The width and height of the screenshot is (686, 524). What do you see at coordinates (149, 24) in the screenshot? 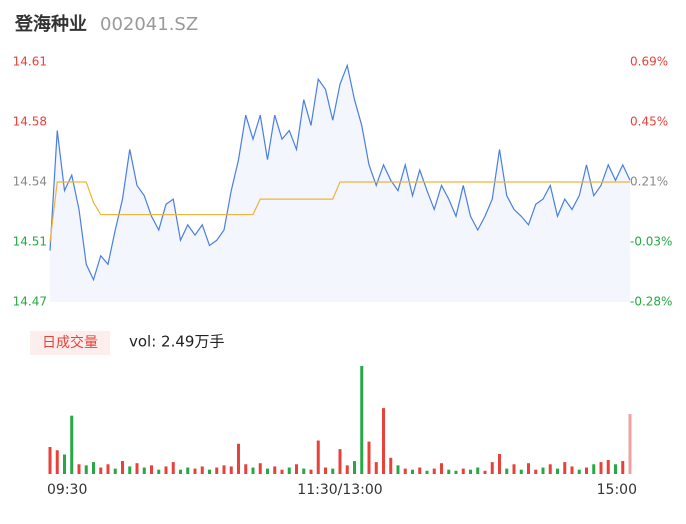
I see `stock-code: 002041.SZ` at bounding box center [149, 24].